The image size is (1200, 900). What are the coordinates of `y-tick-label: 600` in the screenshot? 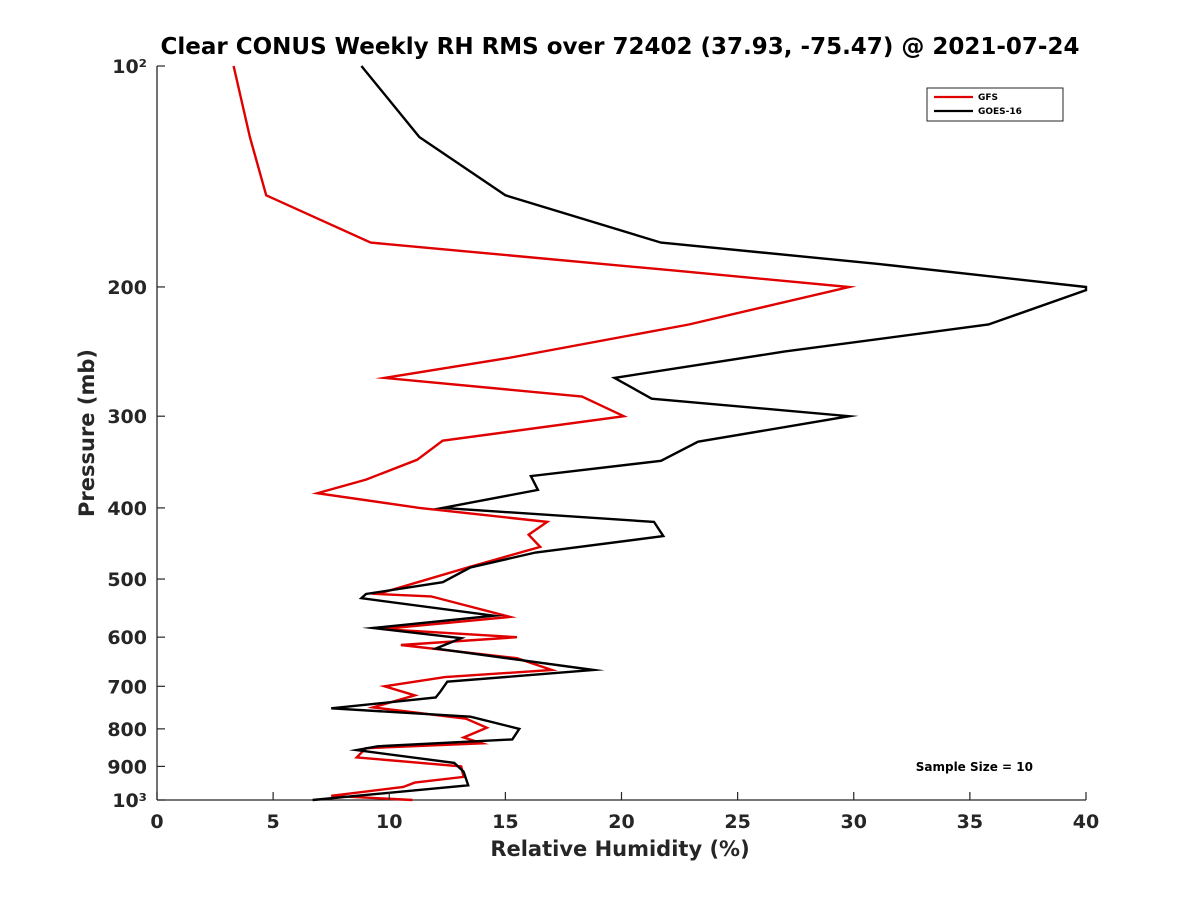 It's located at (127, 638).